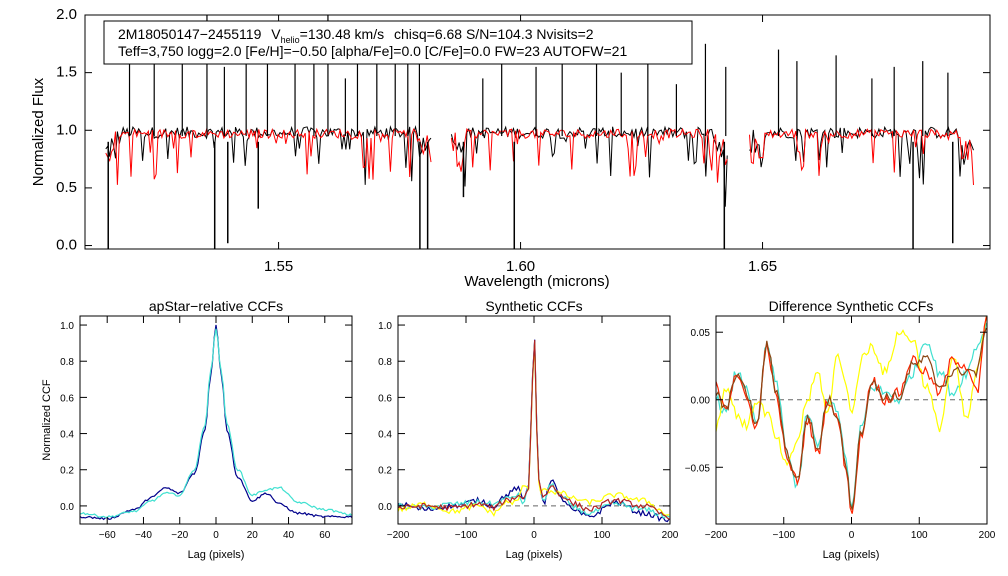  What do you see at coordinates (107, 535) in the screenshot?
I see `apstar-ccf-x-tick-label: −60` at bounding box center [107, 535].